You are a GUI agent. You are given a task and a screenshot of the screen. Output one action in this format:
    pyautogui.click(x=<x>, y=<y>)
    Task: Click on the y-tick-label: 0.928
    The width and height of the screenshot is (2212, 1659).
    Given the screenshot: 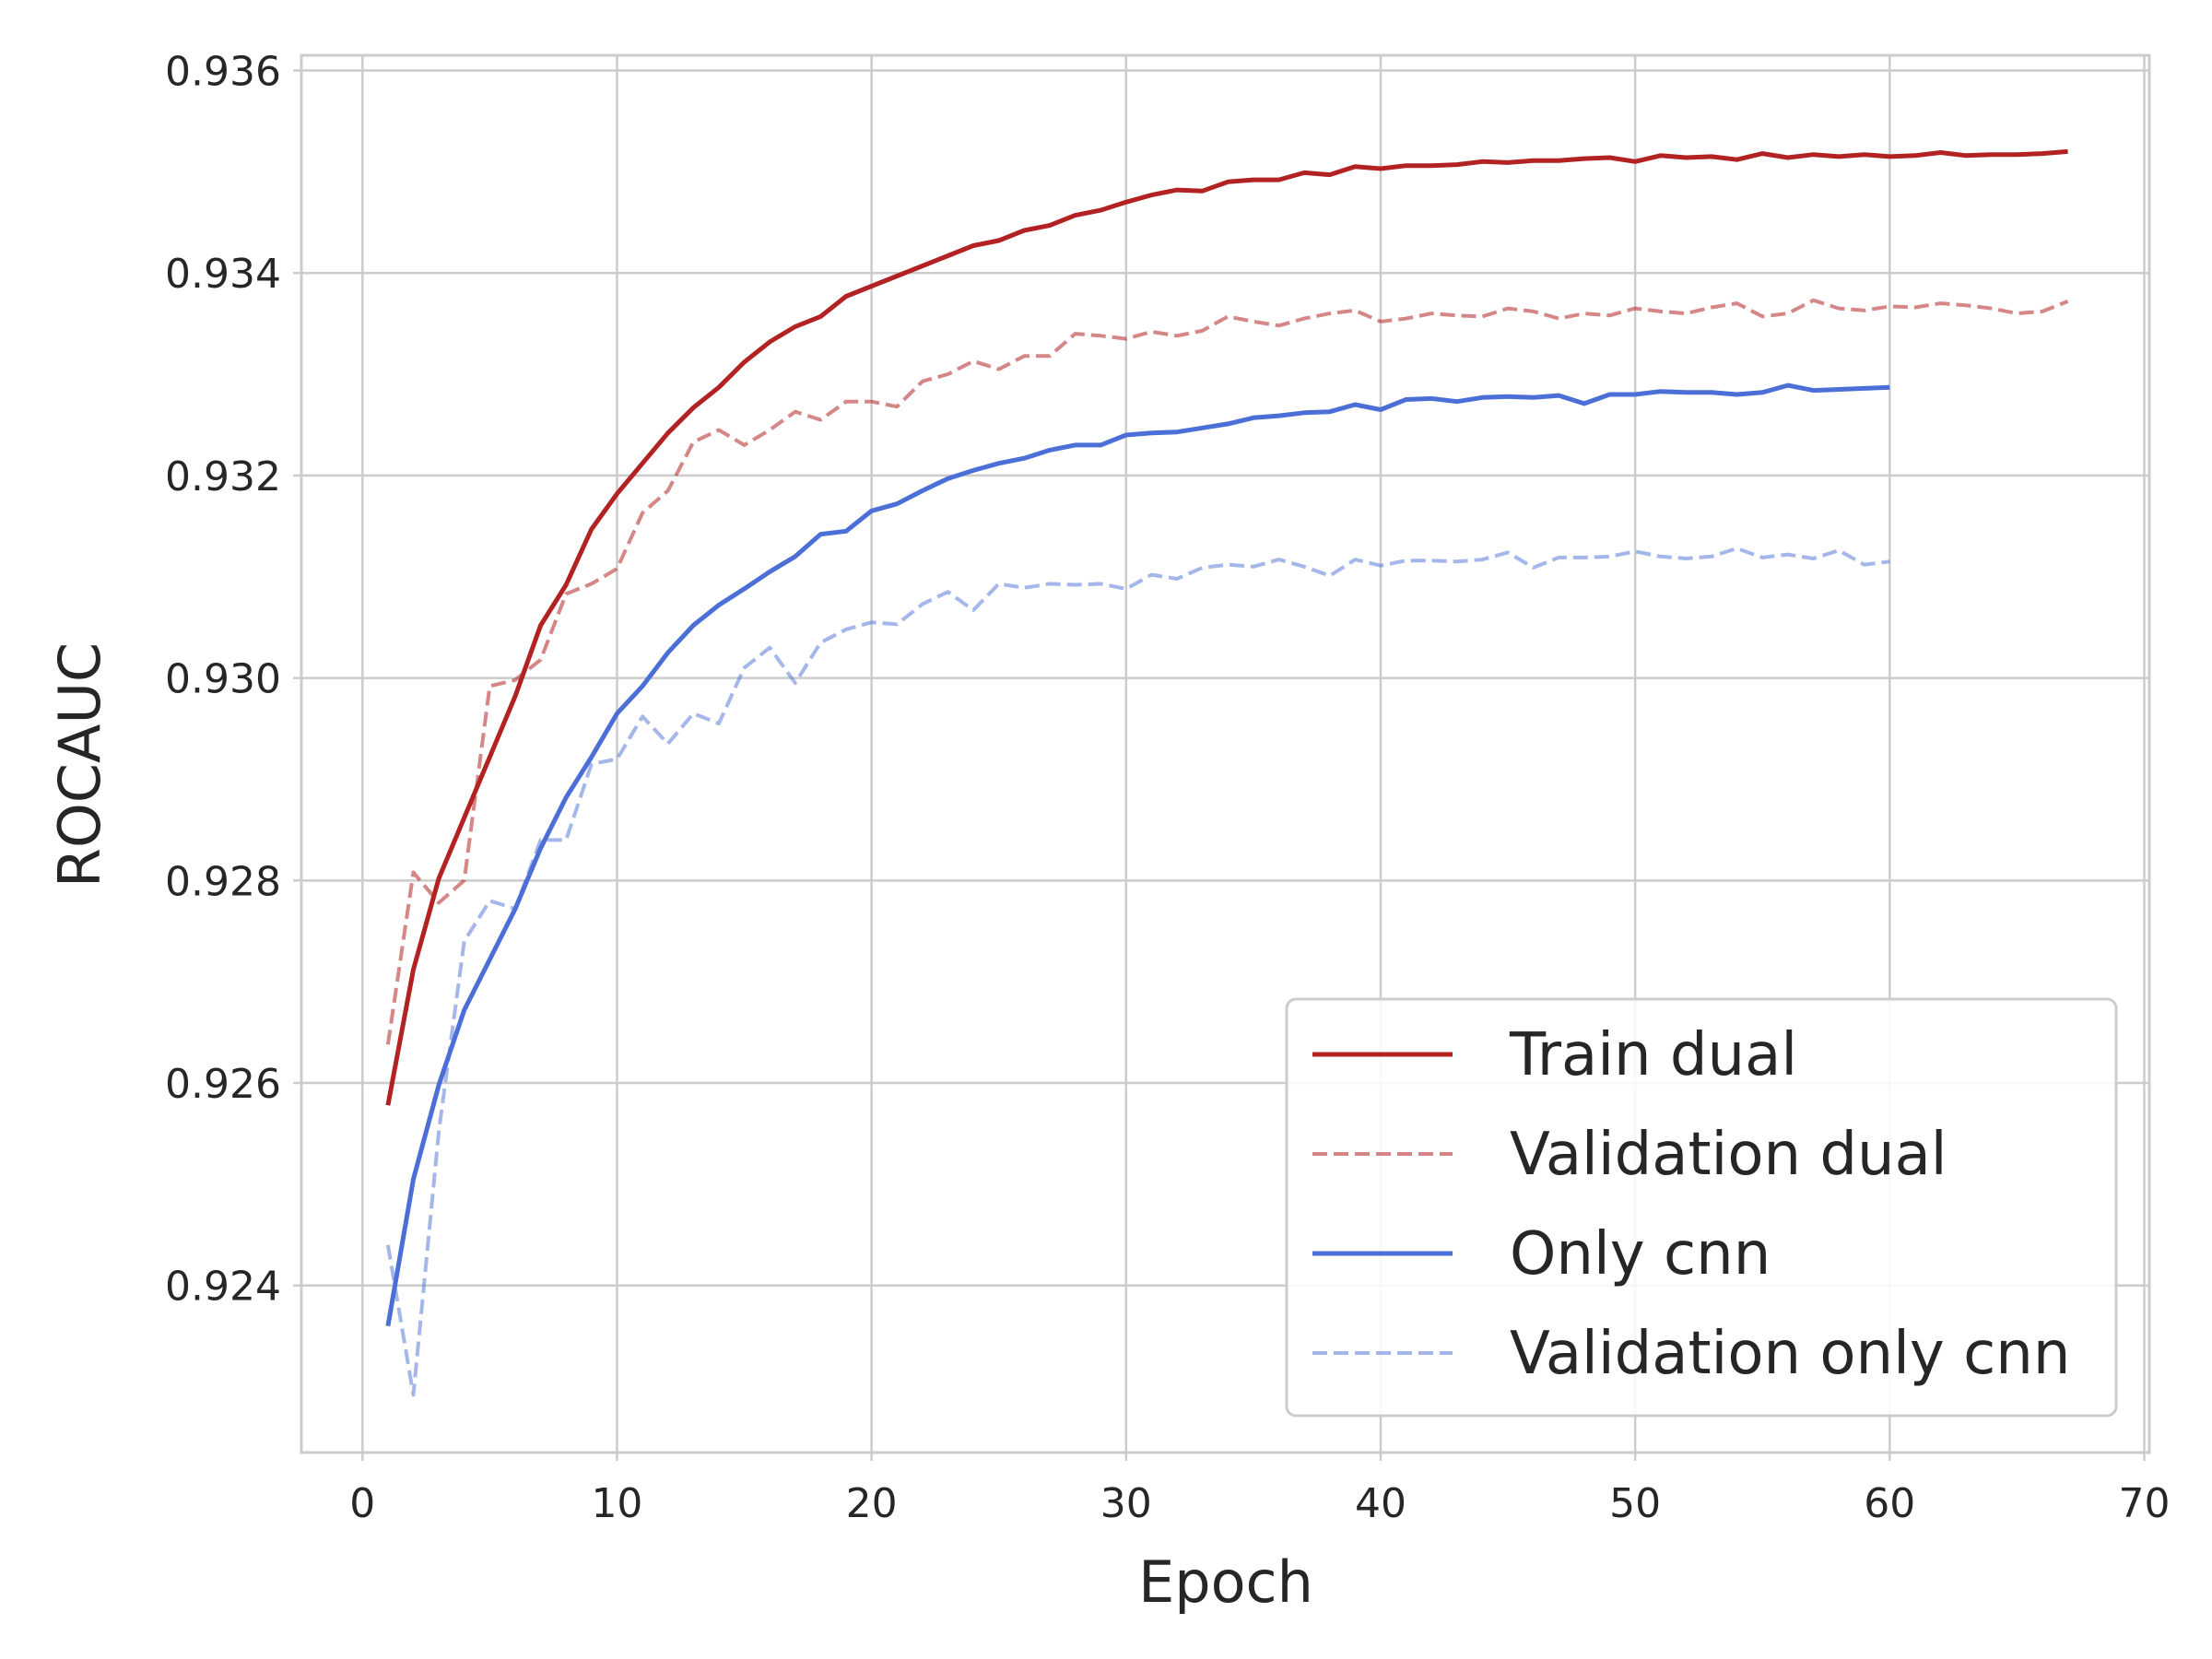 What is the action you would take?
    pyautogui.click(x=223, y=881)
    